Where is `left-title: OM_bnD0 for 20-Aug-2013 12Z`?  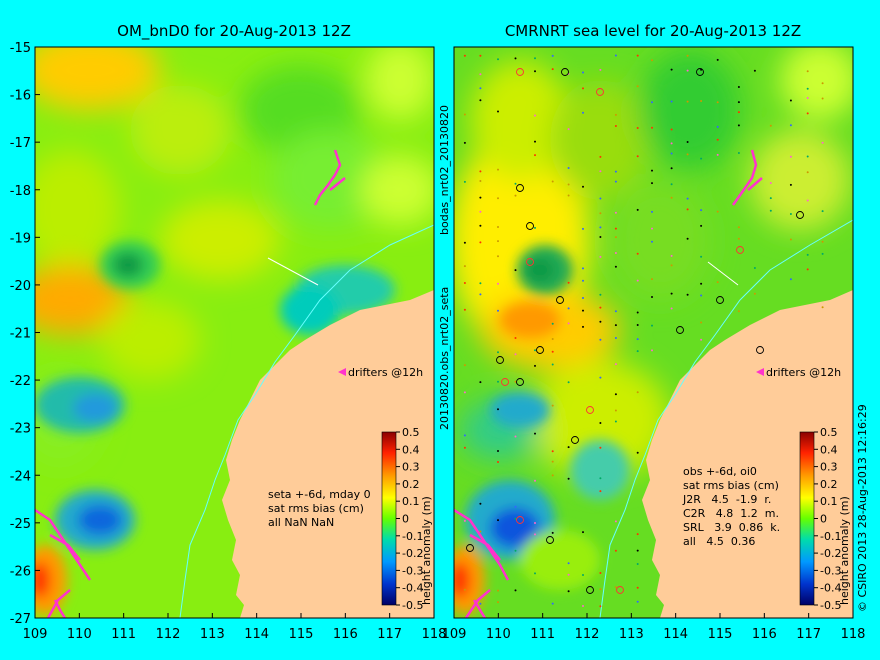
left-title: OM_bnD0 for 20-Aug-2013 12Z is located at coordinates (234, 31).